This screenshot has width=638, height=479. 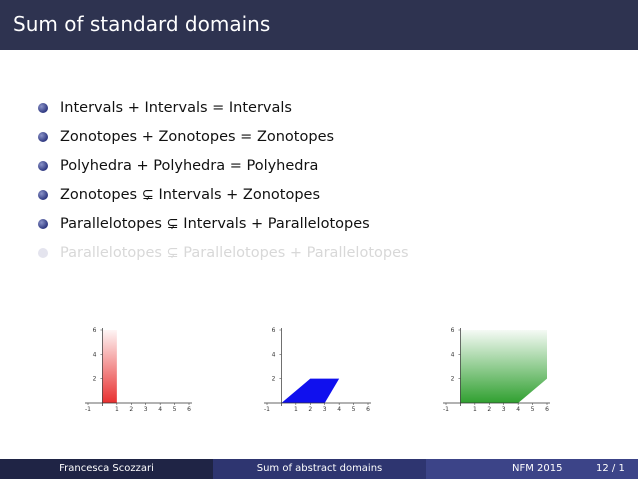 I want to click on footer-event: NFM 2015, so click(x=537, y=468).